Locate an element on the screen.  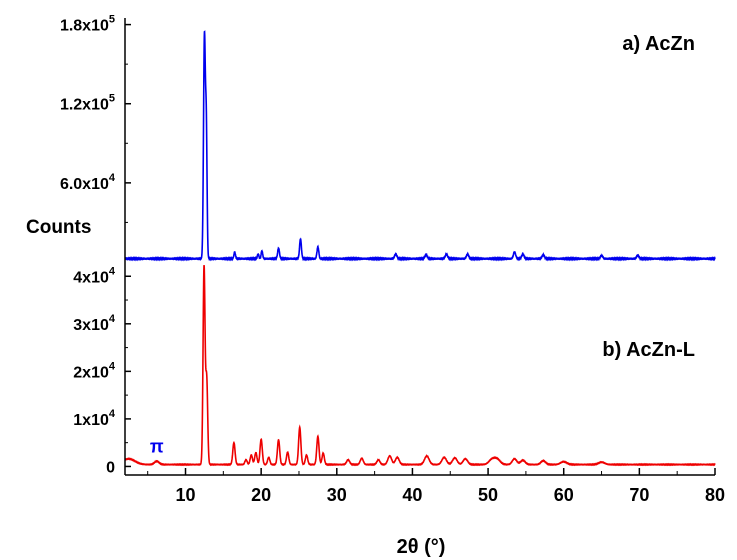
x-tick-label-3: 40 is located at coordinates (412, 495).